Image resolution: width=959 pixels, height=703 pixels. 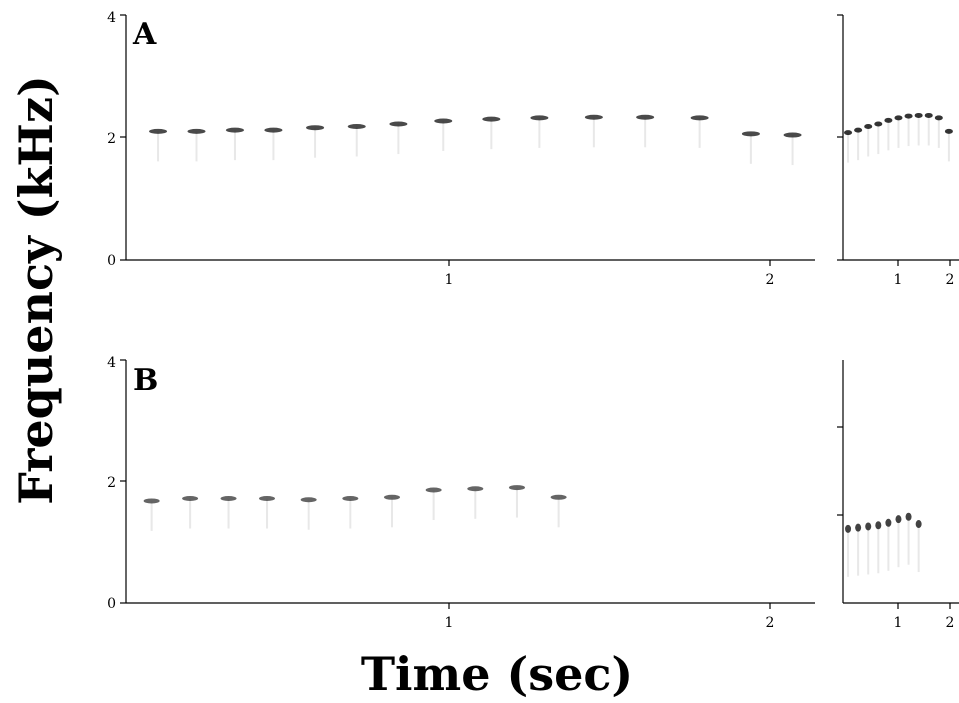 What do you see at coordinates (497, 674) in the screenshot?
I see `x-axis-title: Time (sec)` at bounding box center [497, 674].